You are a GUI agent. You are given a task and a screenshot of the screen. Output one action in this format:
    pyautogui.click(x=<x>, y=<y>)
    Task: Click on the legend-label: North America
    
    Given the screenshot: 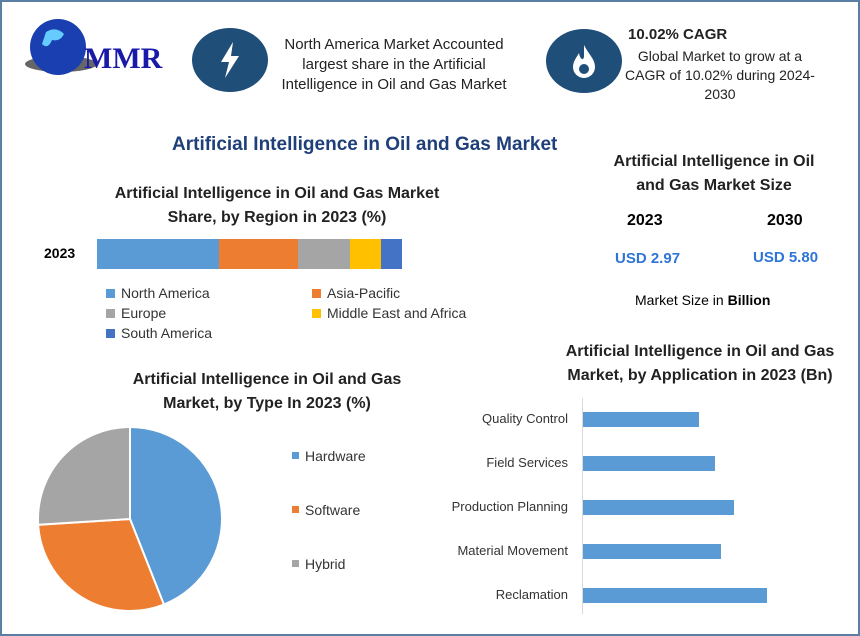 What is the action you would take?
    pyautogui.click(x=165, y=293)
    